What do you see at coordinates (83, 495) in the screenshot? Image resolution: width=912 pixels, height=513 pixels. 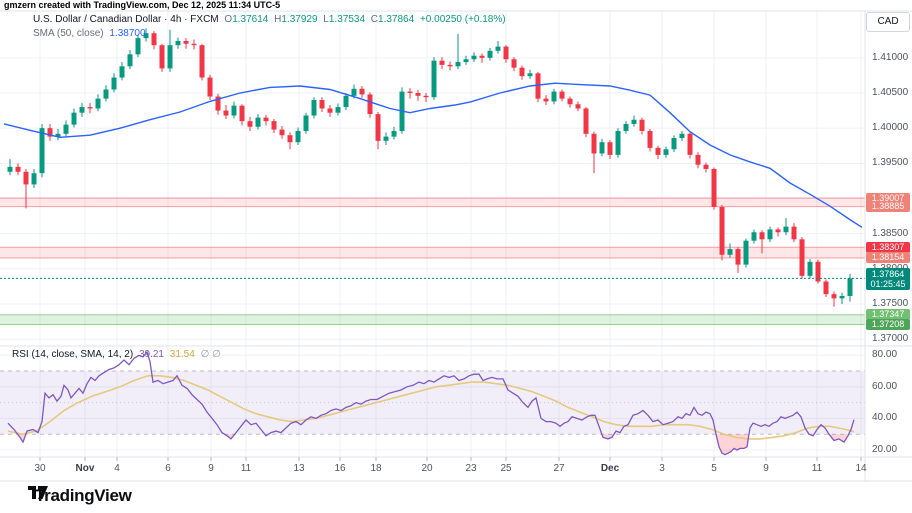 I see `tradingview-logo-text: TradingView` at bounding box center [83, 495].